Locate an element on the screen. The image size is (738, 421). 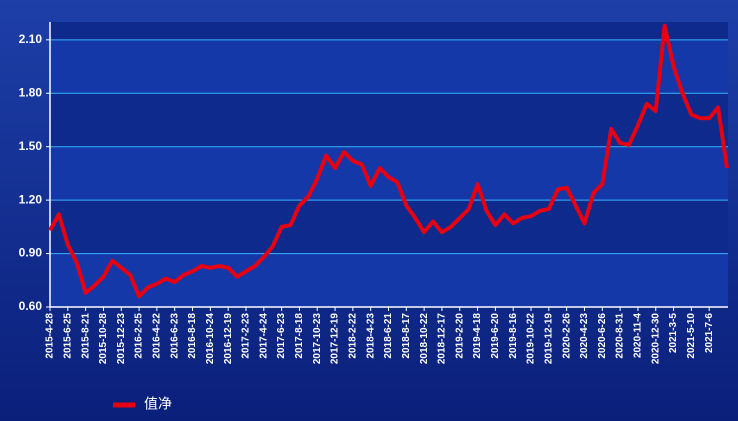
x-tick-label: 2019-2-20 is located at coordinates (459, 336).